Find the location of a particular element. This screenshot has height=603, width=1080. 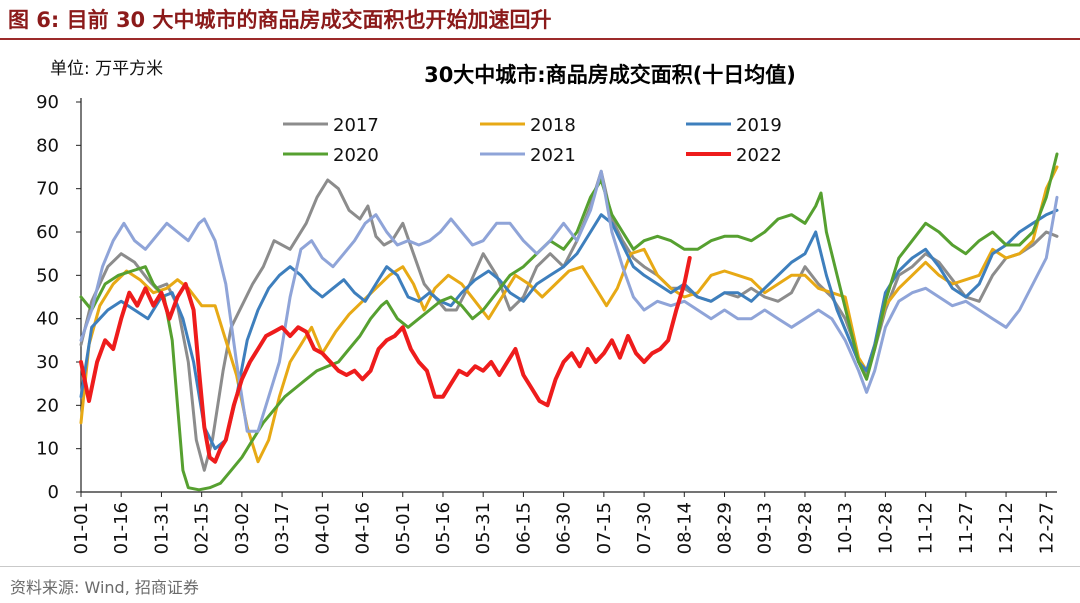

x-tick-label: 07-30 is located at coordinates (644, 528).